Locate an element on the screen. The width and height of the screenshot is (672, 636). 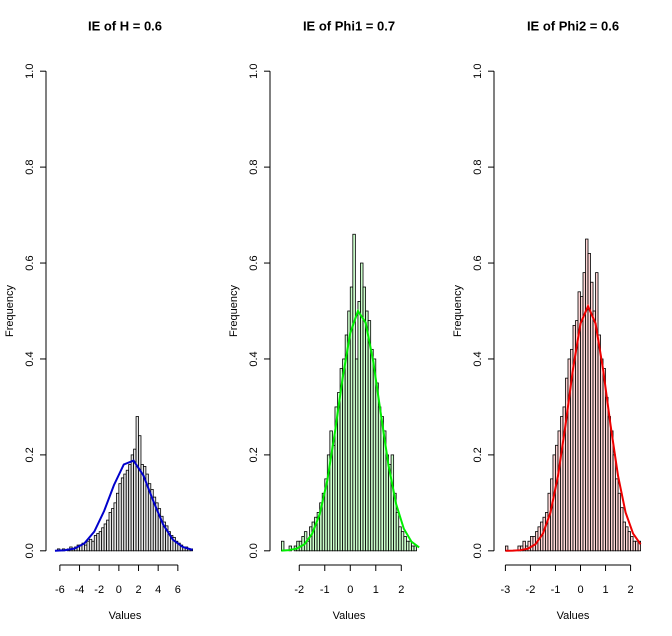
chart-title: IE of Phi1 = 0.7 is located at coordinates (349, 25).